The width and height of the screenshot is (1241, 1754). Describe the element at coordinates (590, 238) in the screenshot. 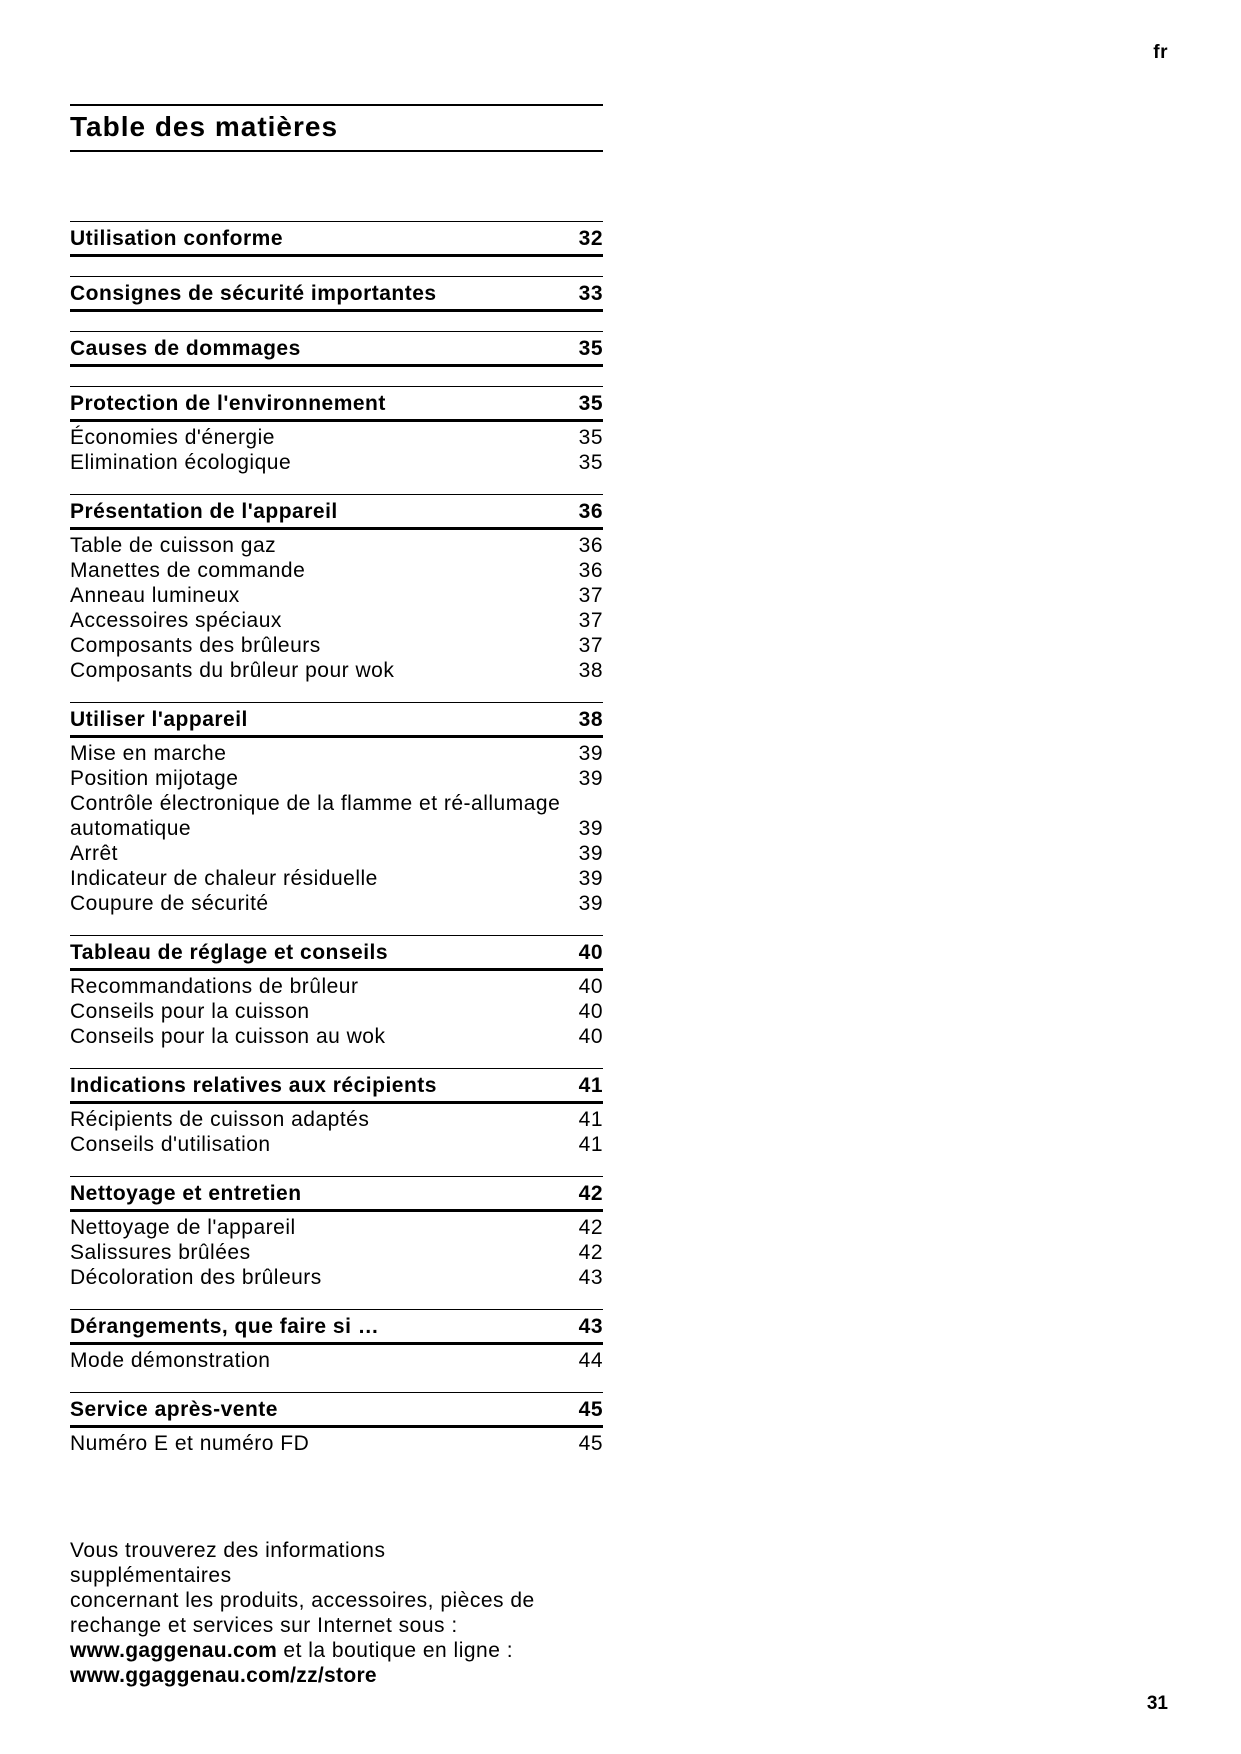

I see `toc-section-page-number: 32` at that location.